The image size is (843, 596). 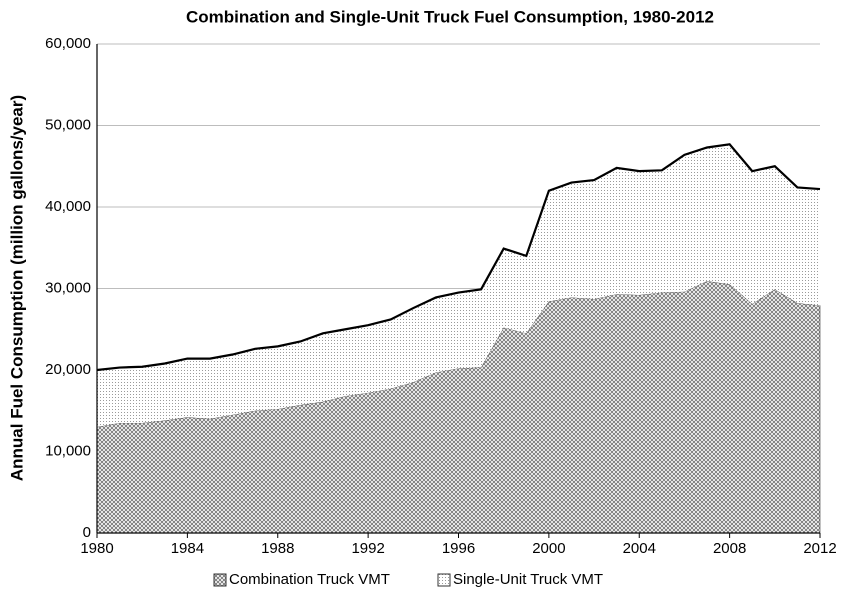 I want to click on y-tick-label: 0, so click(x=87, y=532).